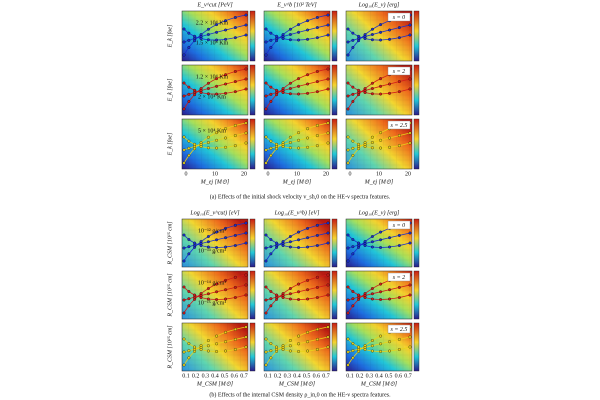 The width and height of the screenshot is (600, 400). What do you see at coordinates (215, 36) in the screenshot?
I see `heatmap-cells` at bounding box center [215, 36].